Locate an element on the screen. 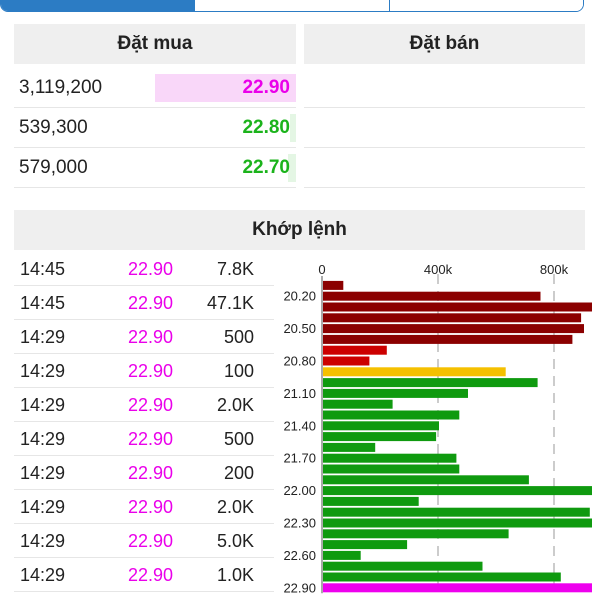 The image size is (600, 600). matched-row: 14:29 22.90 200 is located at coordinates (144, 473).